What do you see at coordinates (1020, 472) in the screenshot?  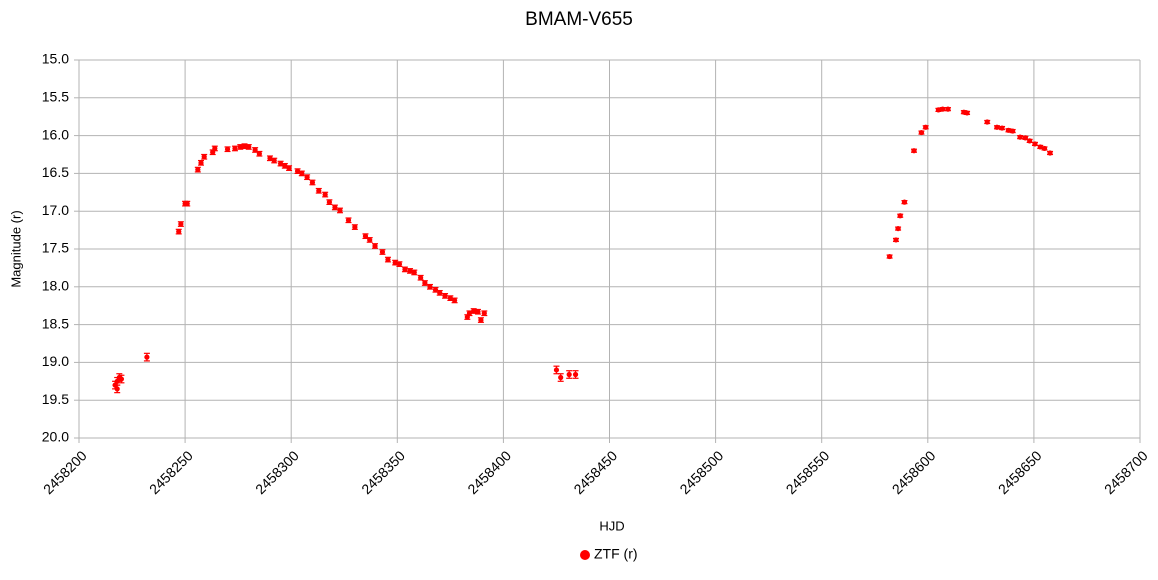 I see `x-tick-label: 2458650` at bounding box center [1020, 472].